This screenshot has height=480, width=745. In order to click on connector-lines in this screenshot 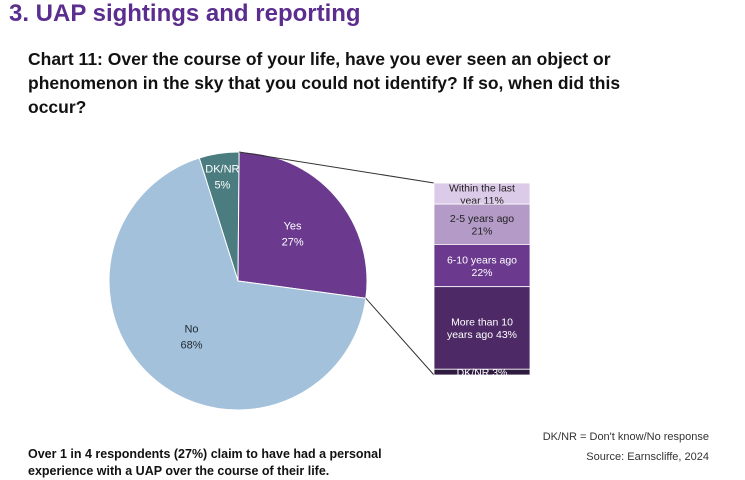, I will do `click(337, 263)`.